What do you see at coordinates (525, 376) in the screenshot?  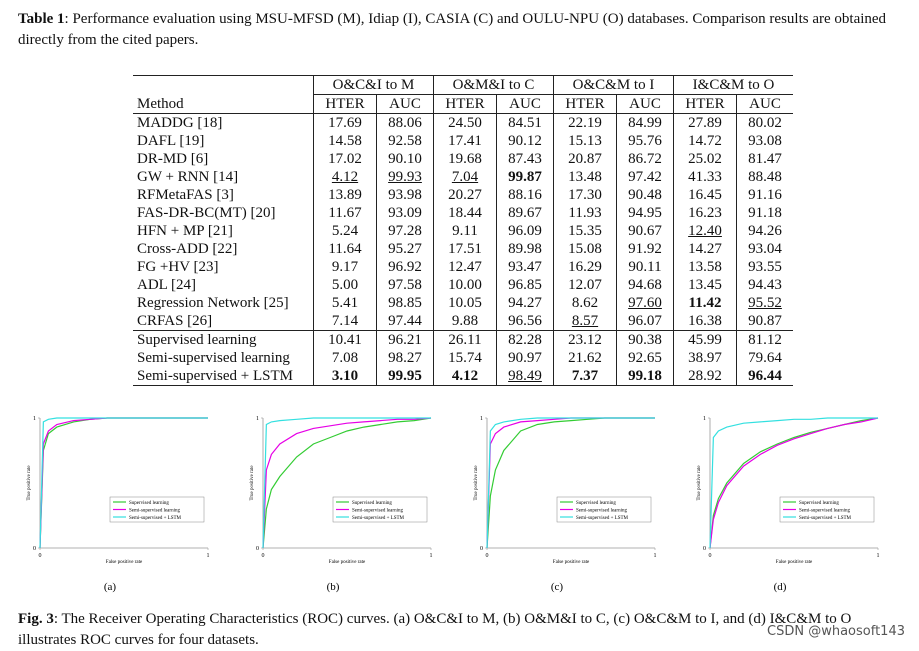 I see `value-cell: 98.49` at bounding box center [525, 376].